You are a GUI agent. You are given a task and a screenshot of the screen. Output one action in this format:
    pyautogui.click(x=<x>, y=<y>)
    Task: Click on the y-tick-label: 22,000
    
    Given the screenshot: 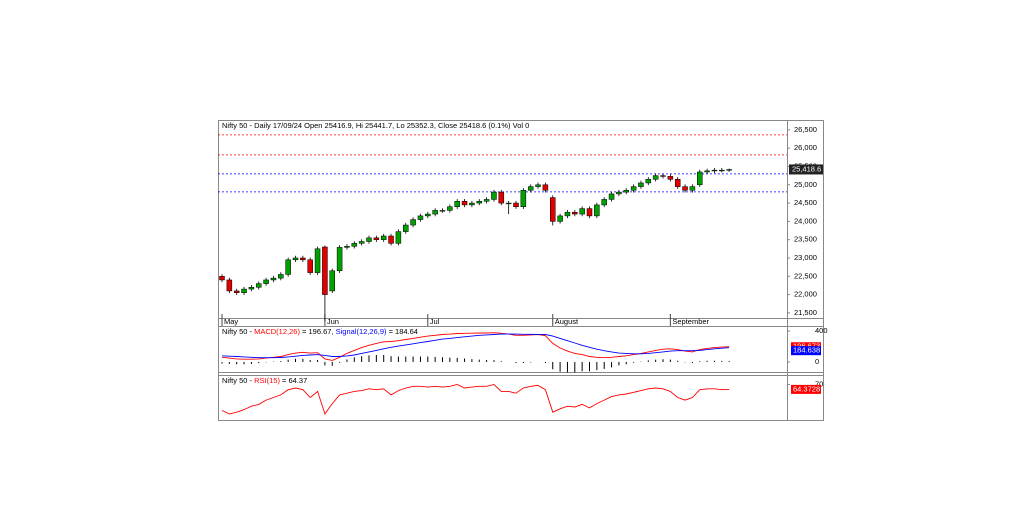 What is the action you would take?
    pyautogui.click(x=805, y=294)
    